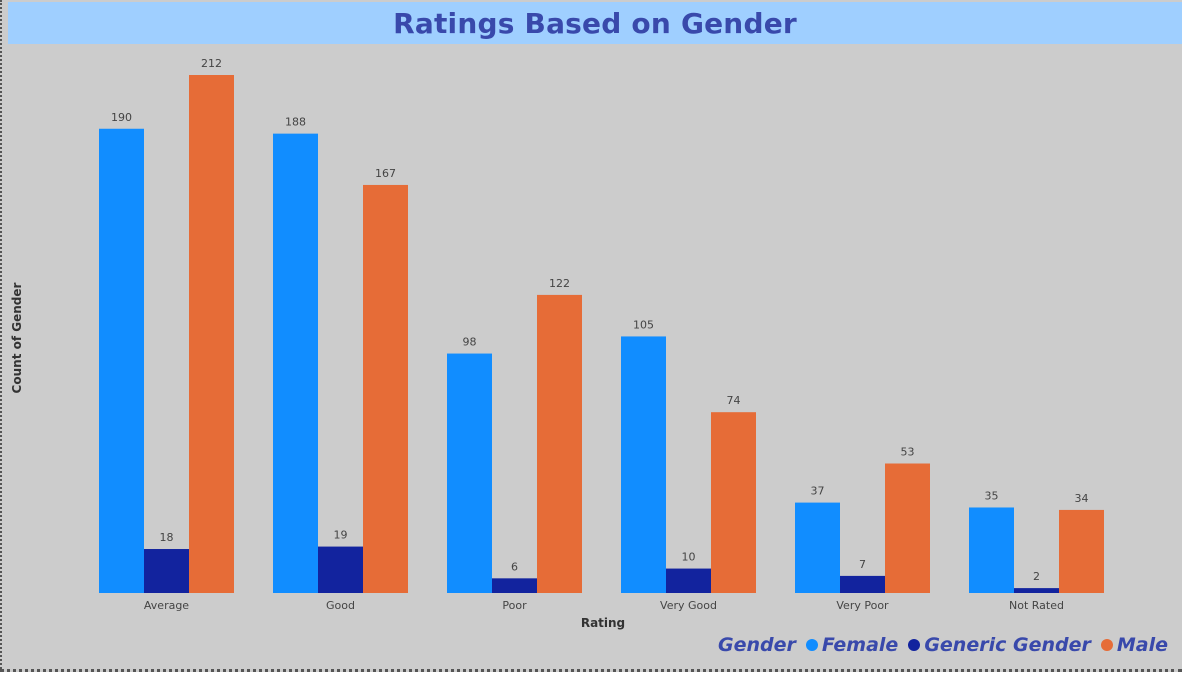  Describe the element at coordinates (514, 585) in the screenshot. I see `bar-generic-gender-poor` at that location.